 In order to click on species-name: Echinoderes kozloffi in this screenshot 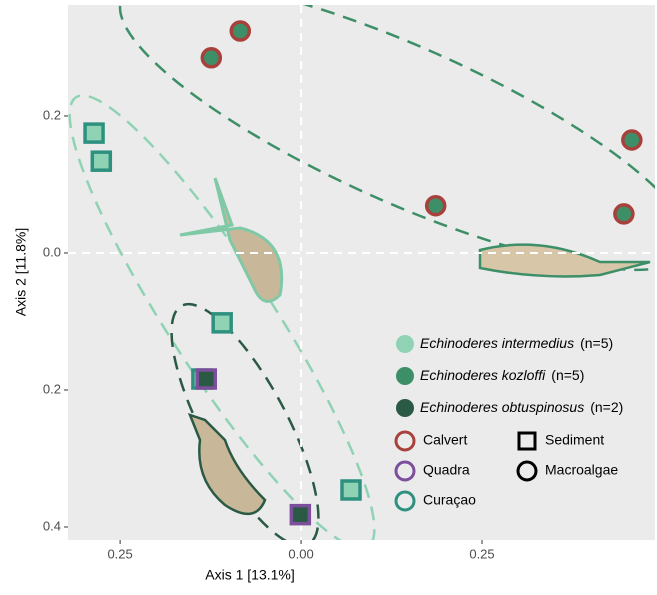, I will do `click(483, 375)`.